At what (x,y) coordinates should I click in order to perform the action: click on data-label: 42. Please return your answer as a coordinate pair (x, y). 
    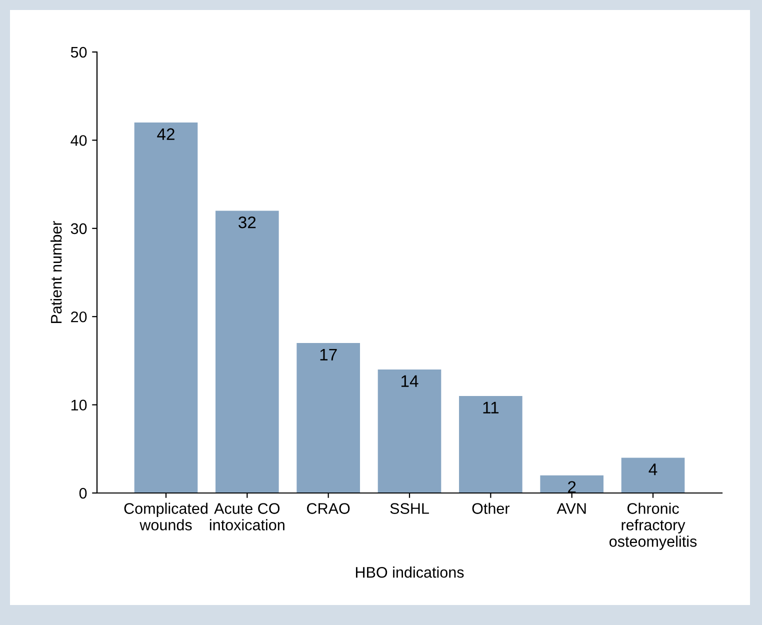
    Looking at the image, I should click on (165, 134).